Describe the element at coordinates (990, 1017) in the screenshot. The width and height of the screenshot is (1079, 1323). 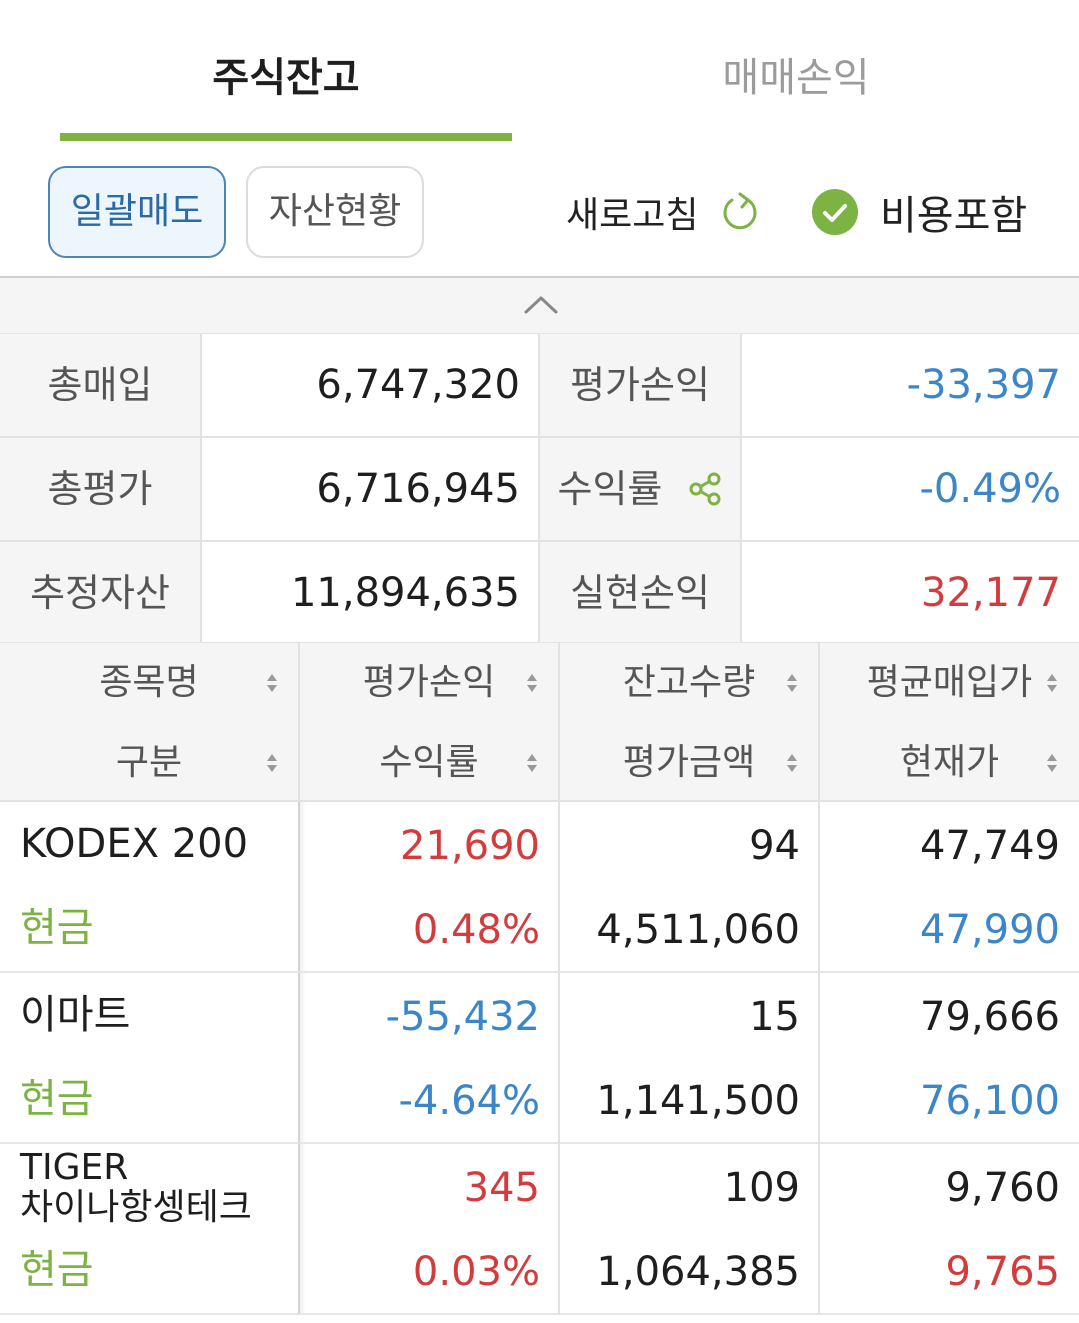
I see `avg-price-cell: 79,666` at that location.